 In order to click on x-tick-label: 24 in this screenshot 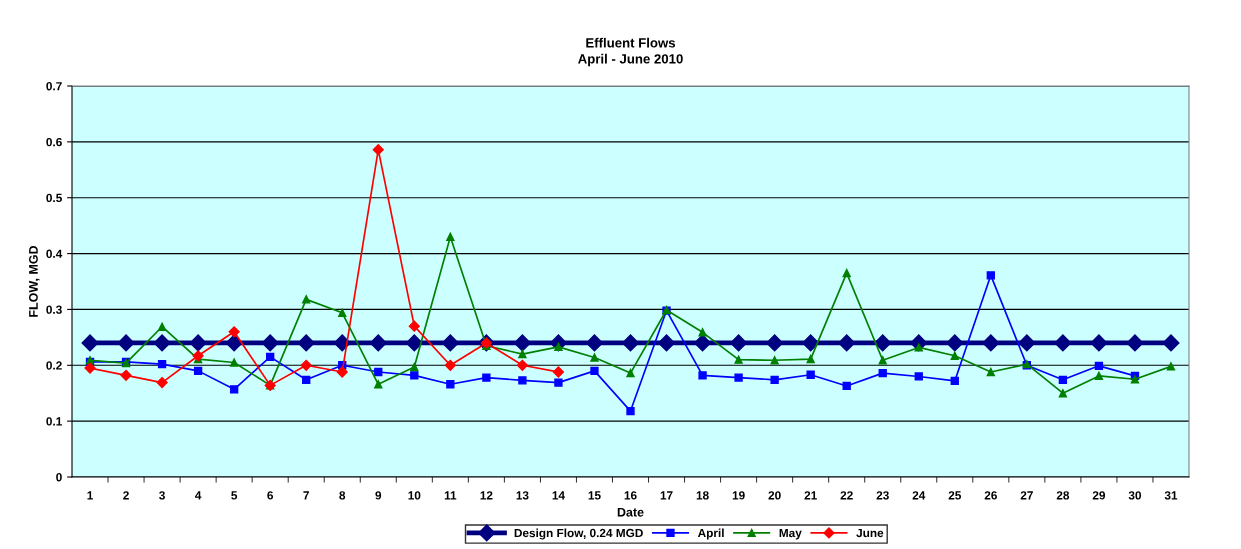, I will do `click(919, 495)`.